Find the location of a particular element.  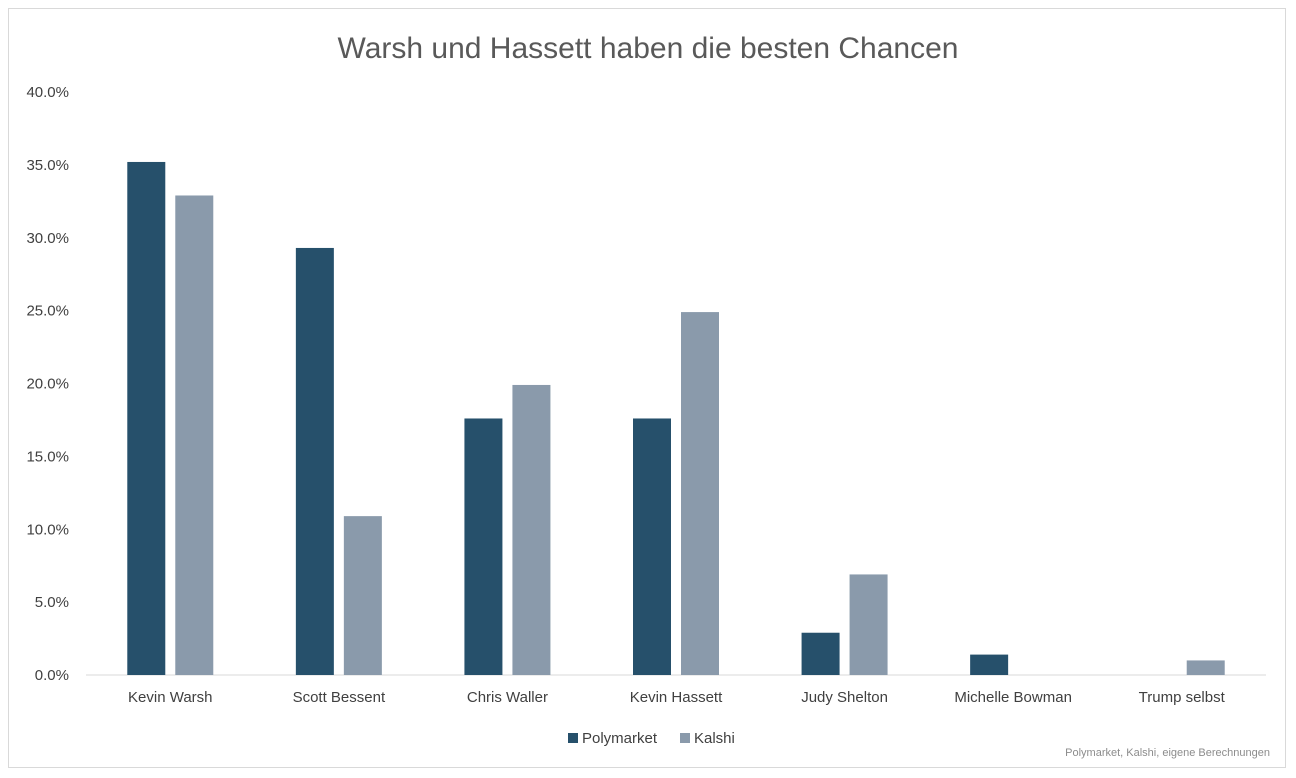

x-tick-label: Scott Bessent is located at coordinates (339, 697).